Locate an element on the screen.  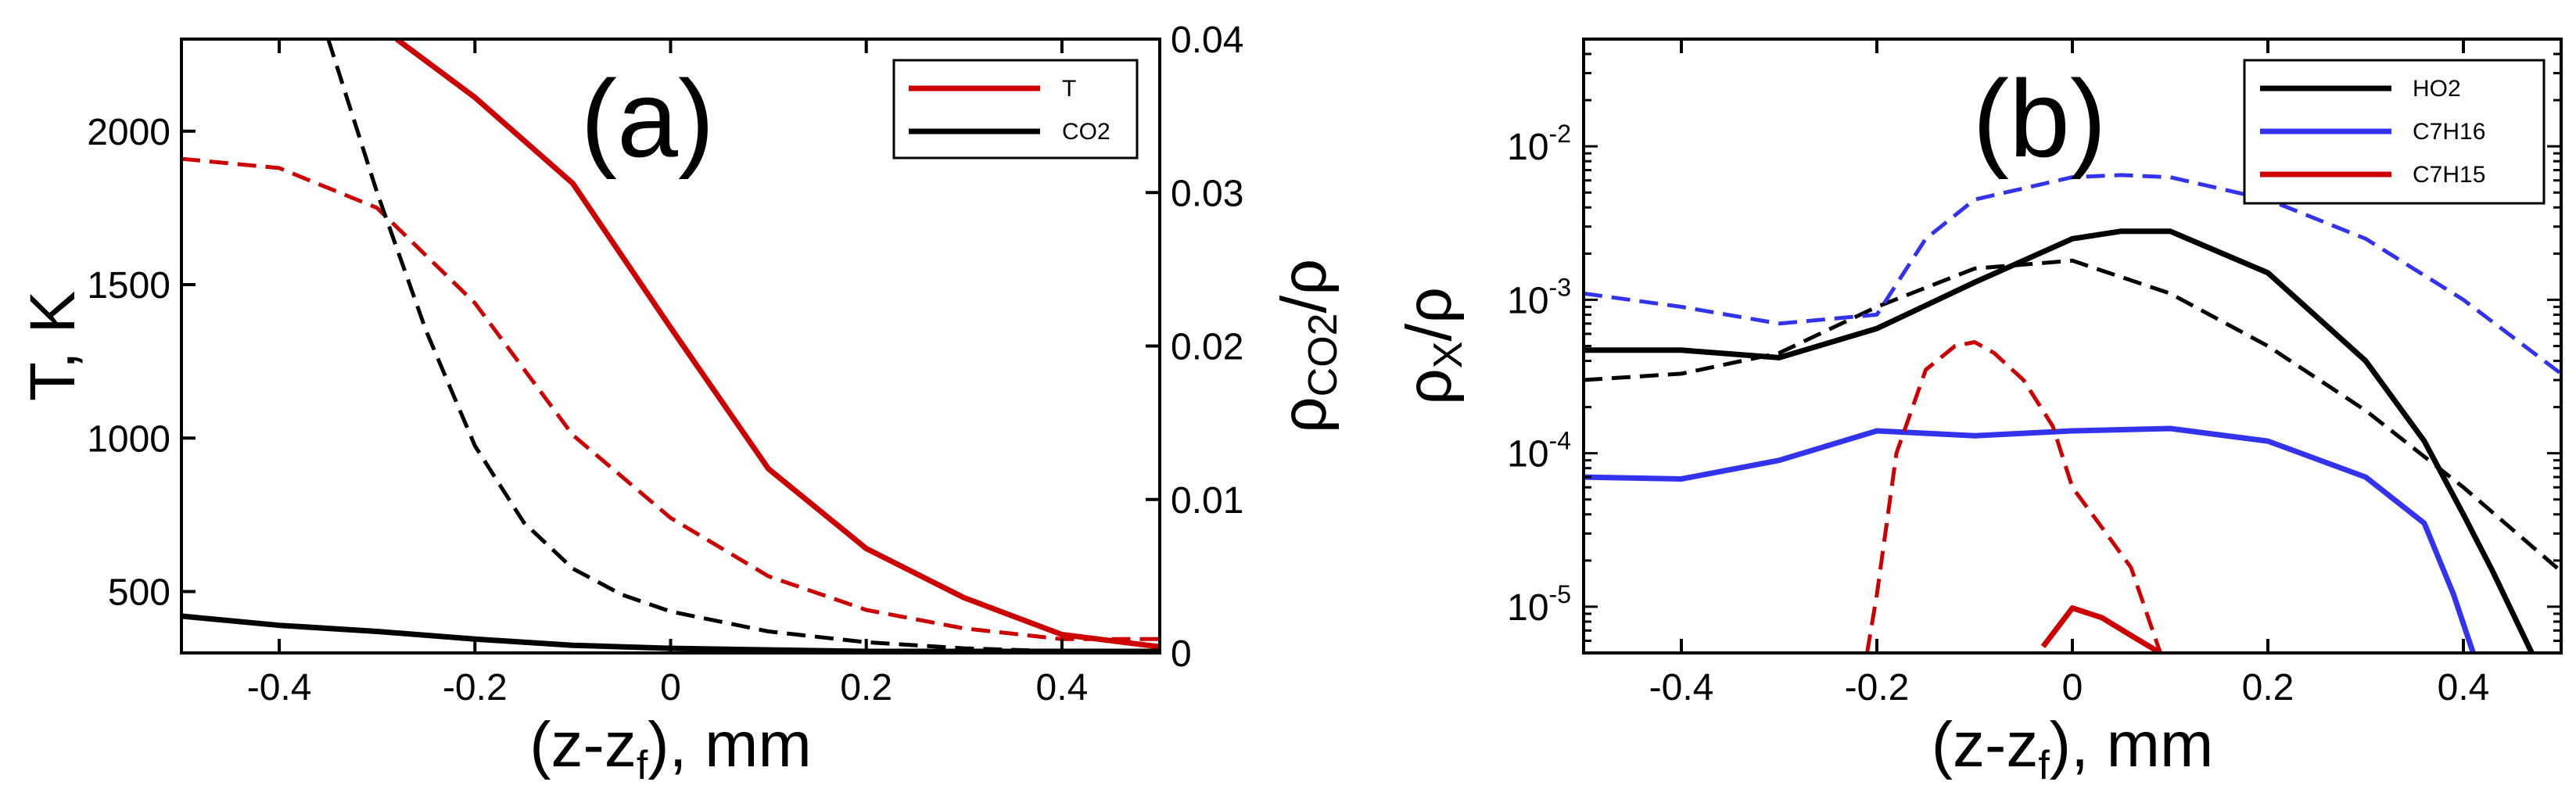
panel-a-x-tick-label: 0 is located at coordinates (670, 687).